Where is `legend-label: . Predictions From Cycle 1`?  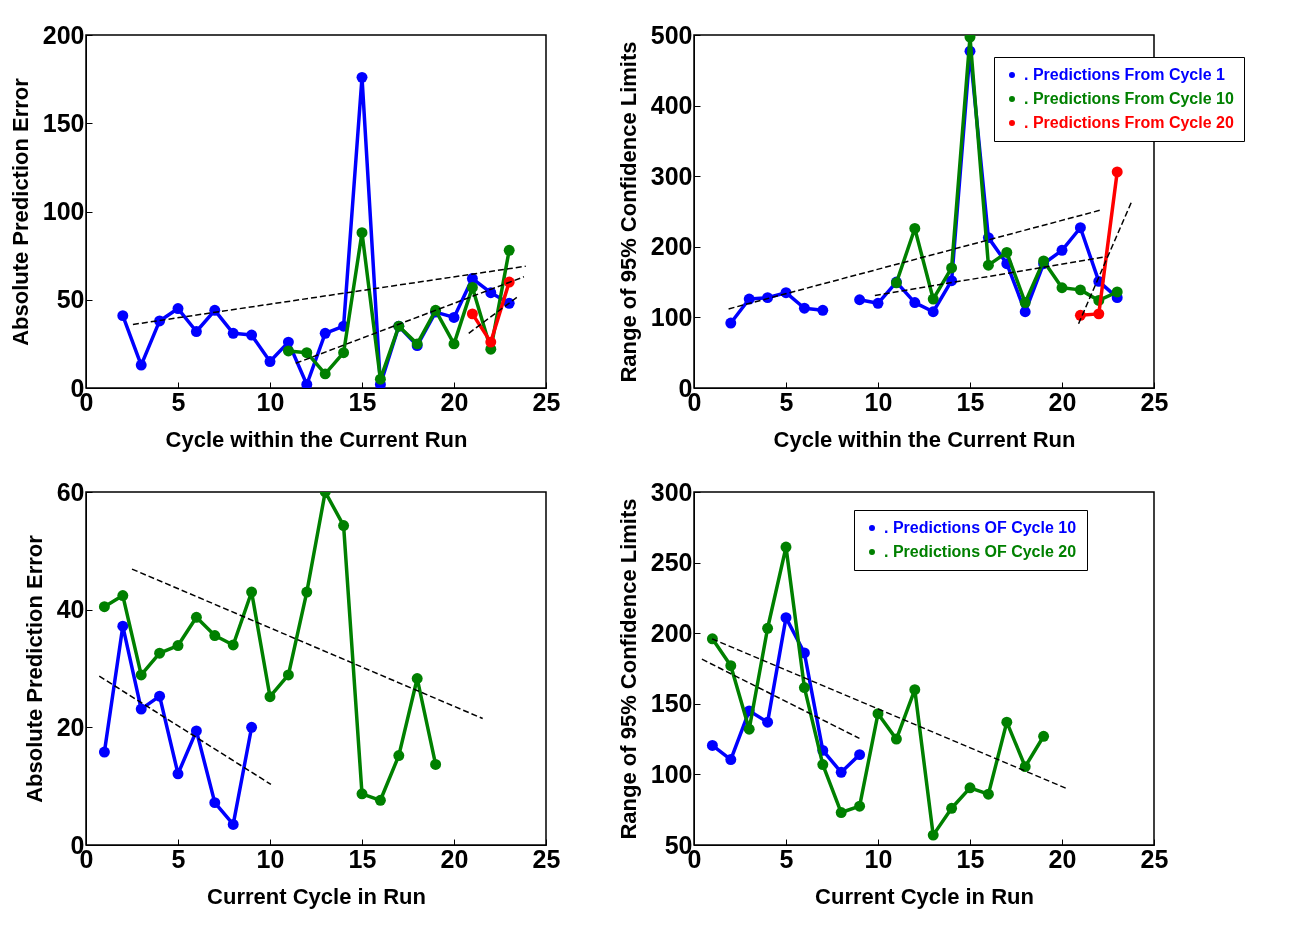
legend-label: . Predictions From Cycle 1 is located at coordinates (1125, 74).